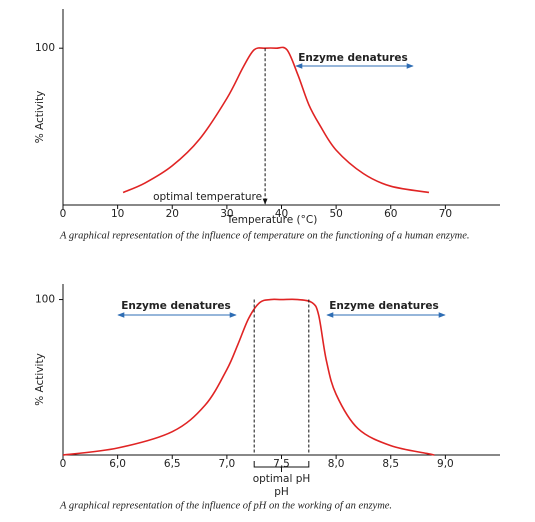 This screenshot has height=522, width=535. What do you see at coordinates (207, 197) in the screenshot?
I see `annotation: optimal temperature` at bounding box center [207, 197].